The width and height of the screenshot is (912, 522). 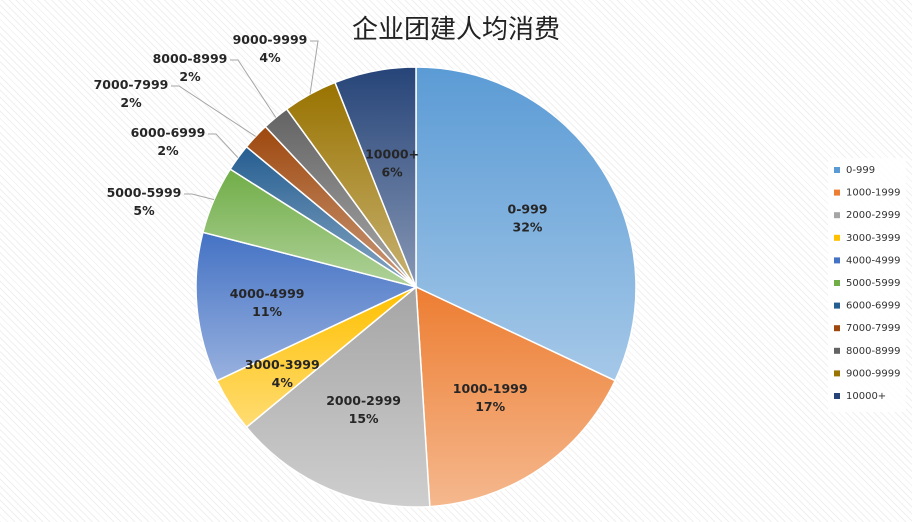 I want to click on data-label-category-3000-3999: 3000-3999, so click(x=282, y=364).